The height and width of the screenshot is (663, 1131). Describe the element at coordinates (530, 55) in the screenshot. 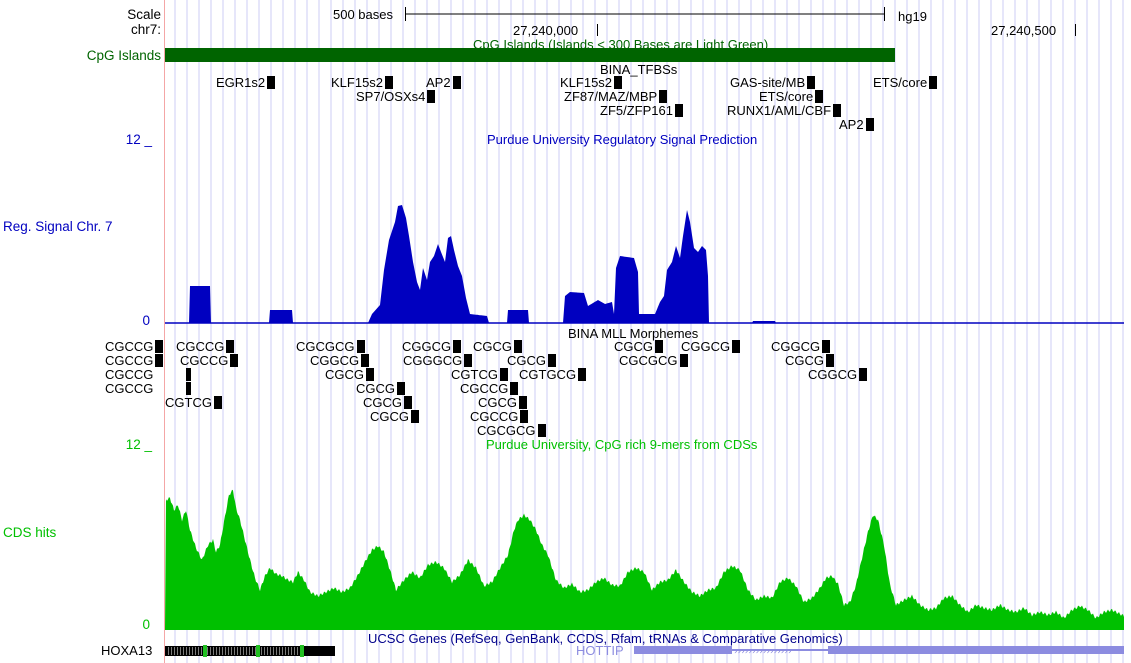

I see `cpg-island-bar` at that location.